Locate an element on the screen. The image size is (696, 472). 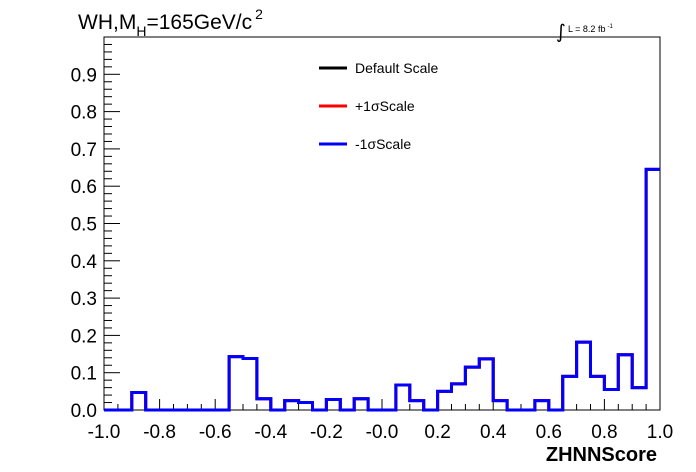
x-axis: -1.0 -0.8 -0.6 -0.4 -0.2 -0.0 0.2 0.4 0.6 0.8 1.0 is located at coordinates (380, 421).